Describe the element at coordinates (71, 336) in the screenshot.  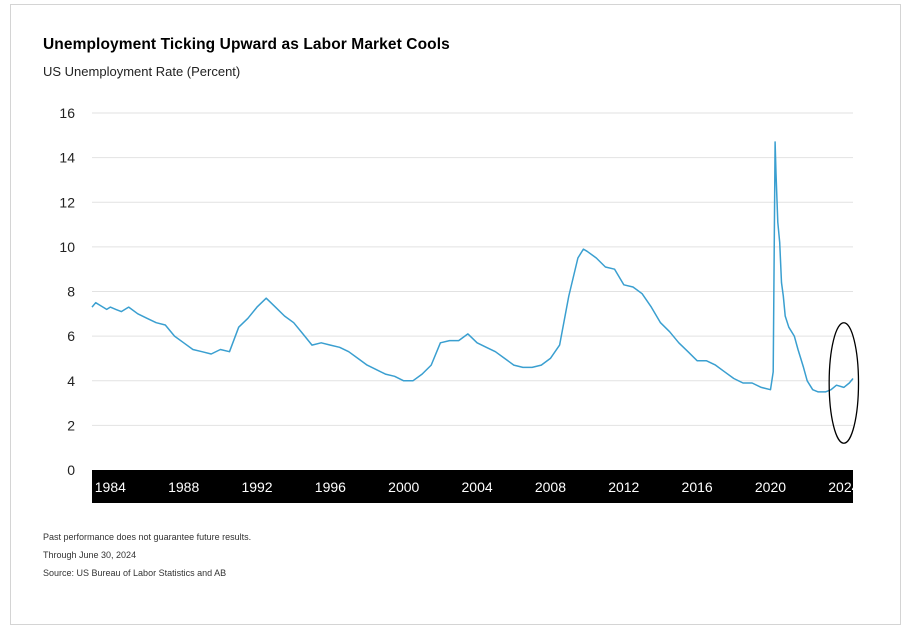
I see `y-tick-label: 6` at that location.